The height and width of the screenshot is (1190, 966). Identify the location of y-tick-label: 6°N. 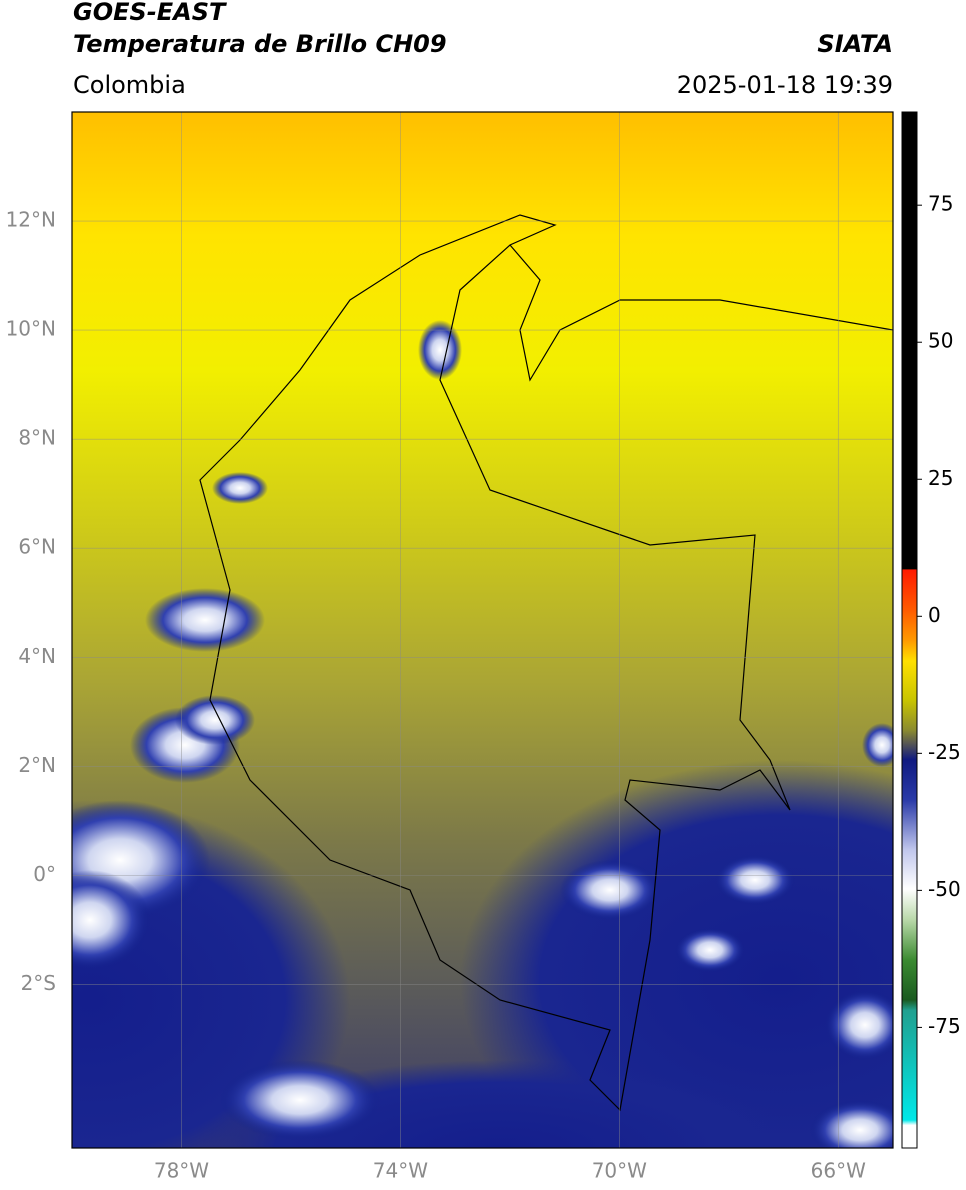
(37, 547).